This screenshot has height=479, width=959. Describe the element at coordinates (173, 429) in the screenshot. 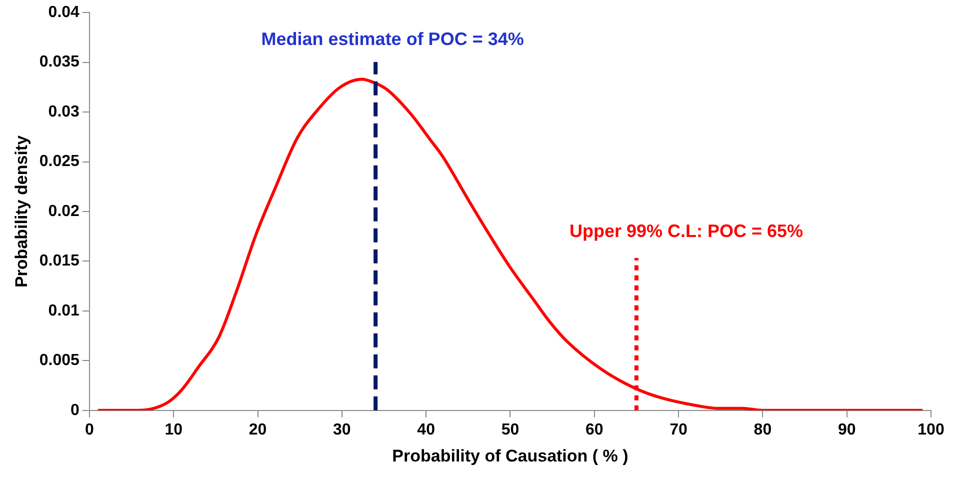

I see `x-tick-label: 10` at that location.